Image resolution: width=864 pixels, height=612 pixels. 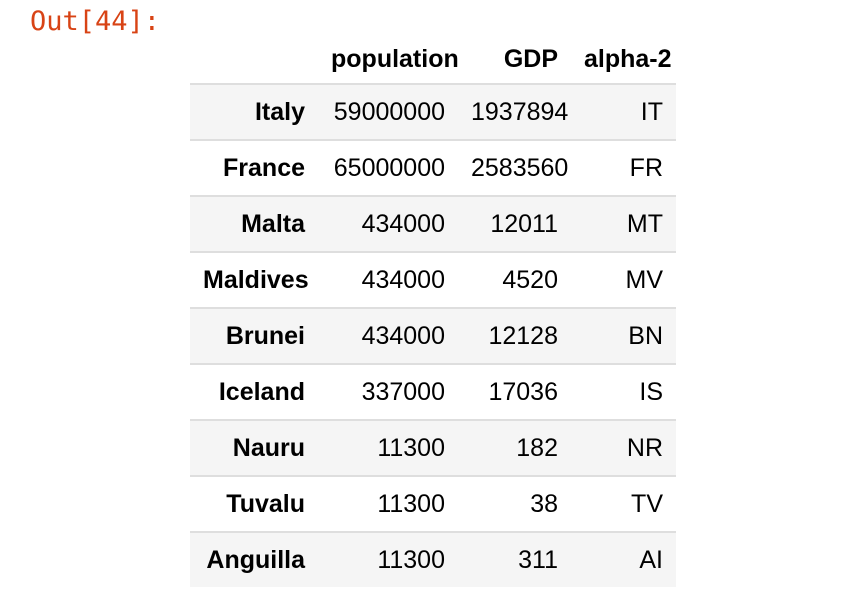 What do you see at coordinates (651, 559) in the screenshot?
I see `cell: AI` at bounding box center [651, 559].